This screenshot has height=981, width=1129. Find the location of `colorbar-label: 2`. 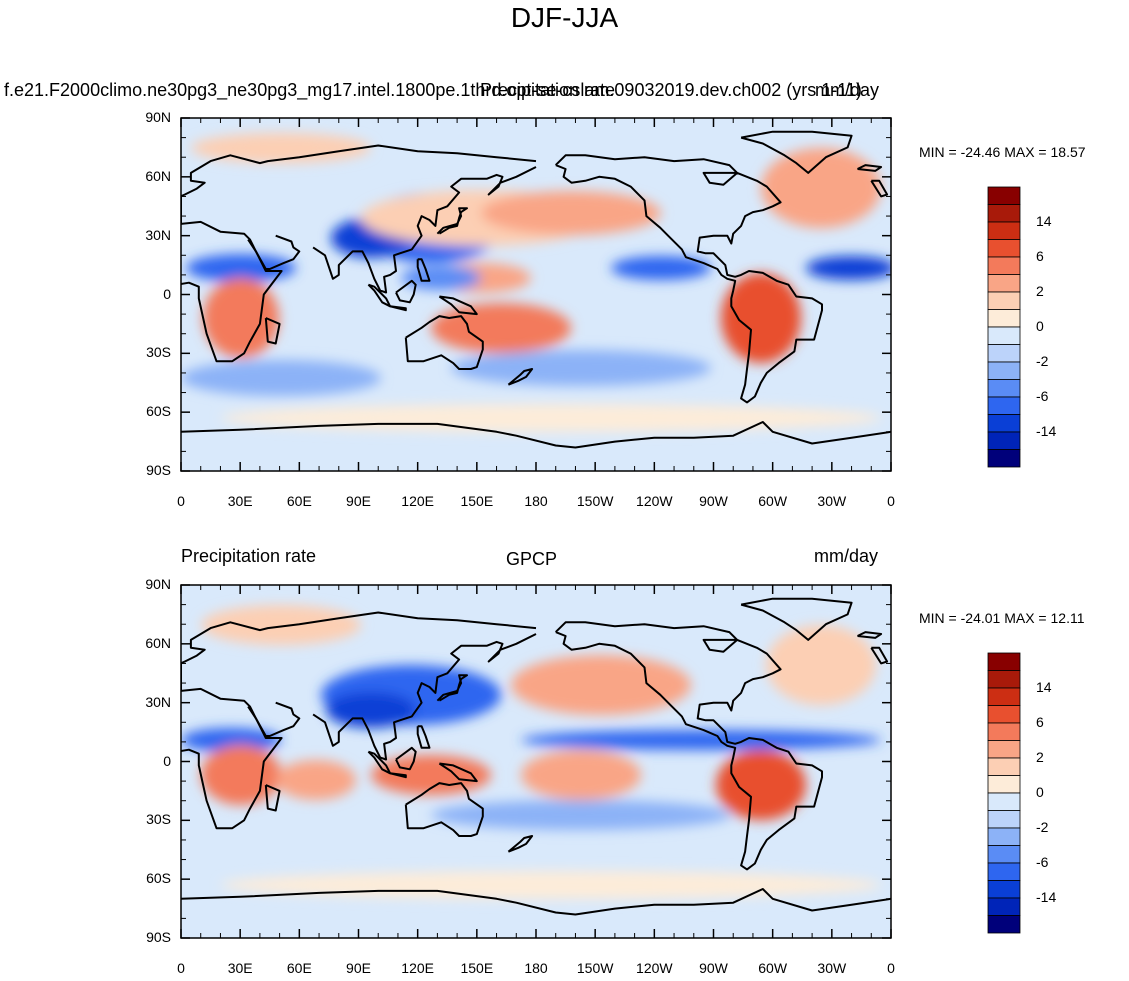

colorbar-label: 2 is located at coordinates (1040, 291).